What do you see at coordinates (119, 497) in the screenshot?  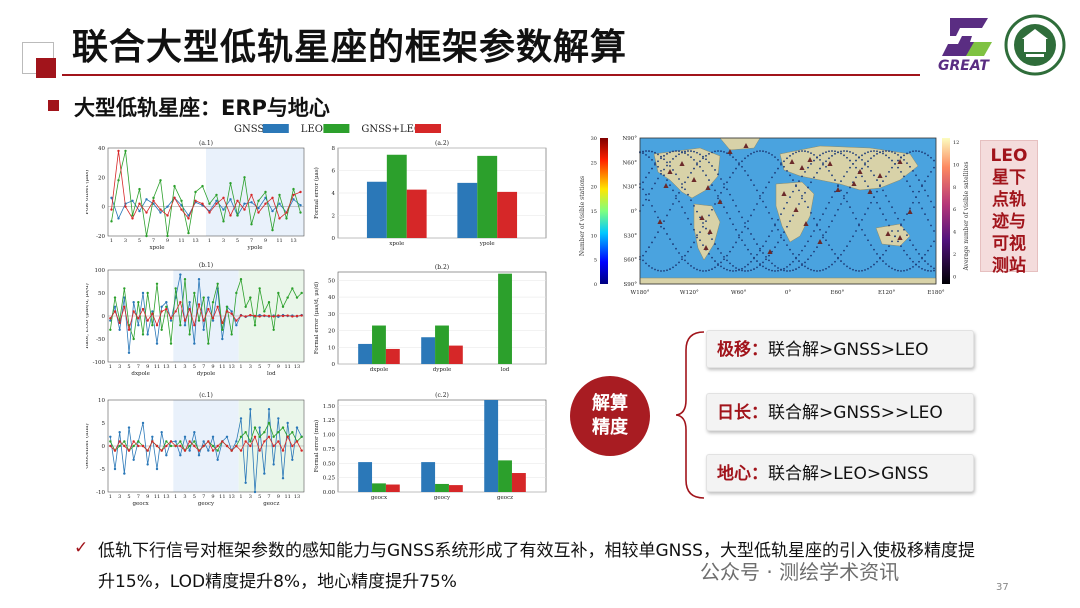 I see `x-tick-label: 3` at bounding box center [119, 497].